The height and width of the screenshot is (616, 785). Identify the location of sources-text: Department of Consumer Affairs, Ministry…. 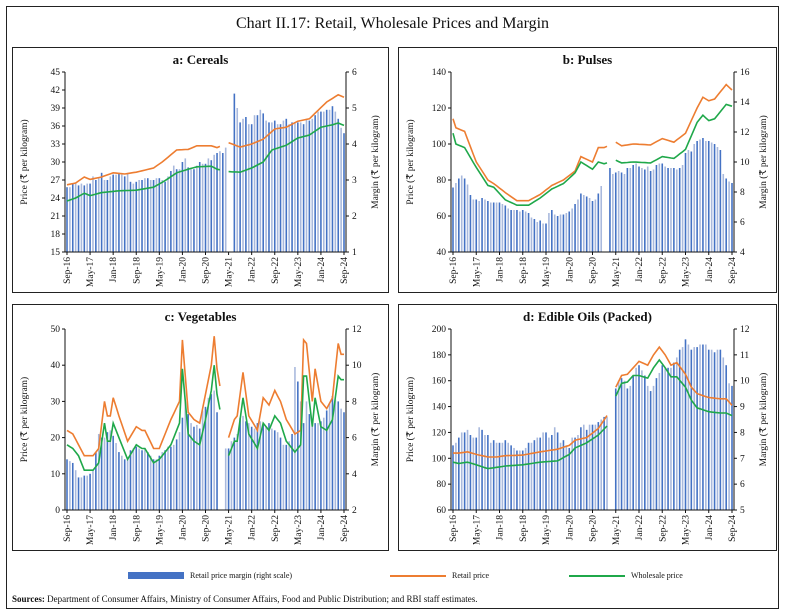
(262, 599).